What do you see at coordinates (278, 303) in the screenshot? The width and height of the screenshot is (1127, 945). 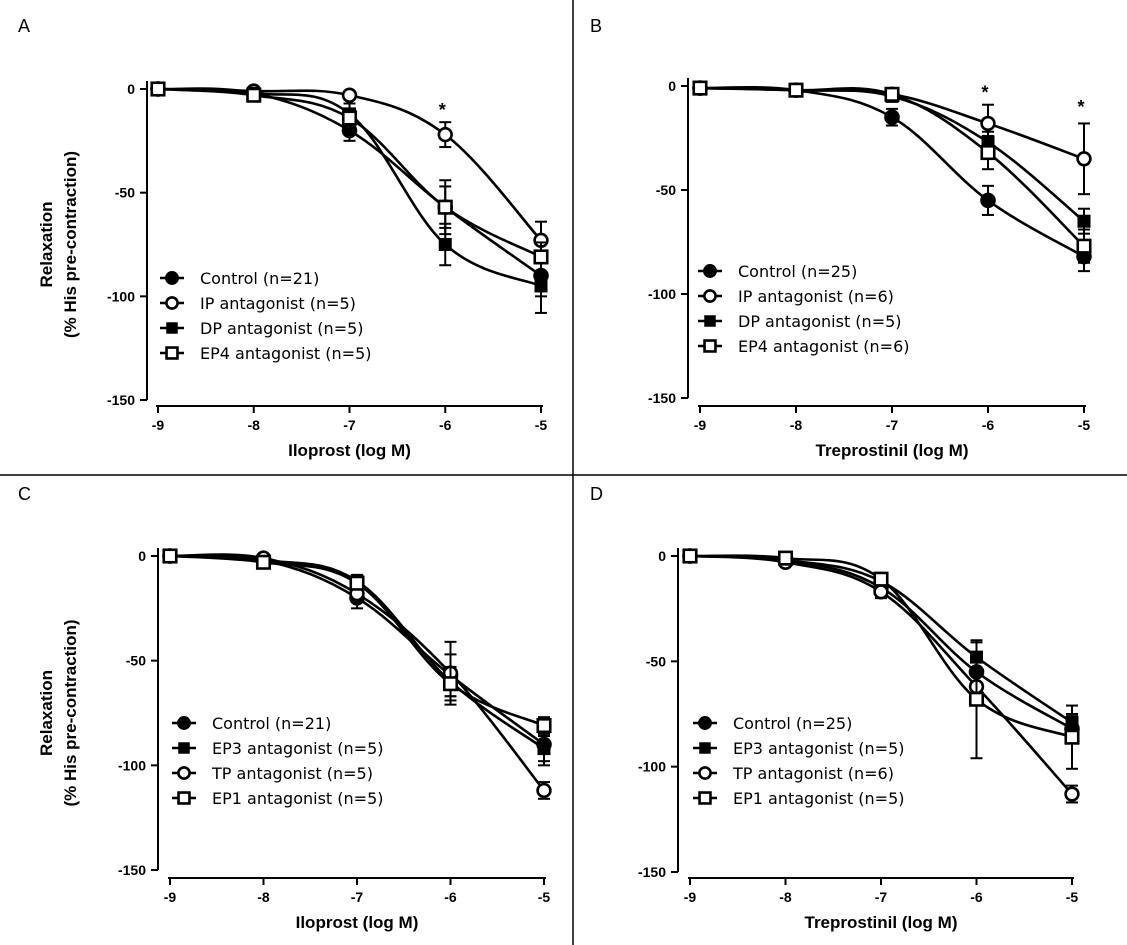 I see `legend-label: IP antagonist (n=5)` at bounding box center [278, 303].